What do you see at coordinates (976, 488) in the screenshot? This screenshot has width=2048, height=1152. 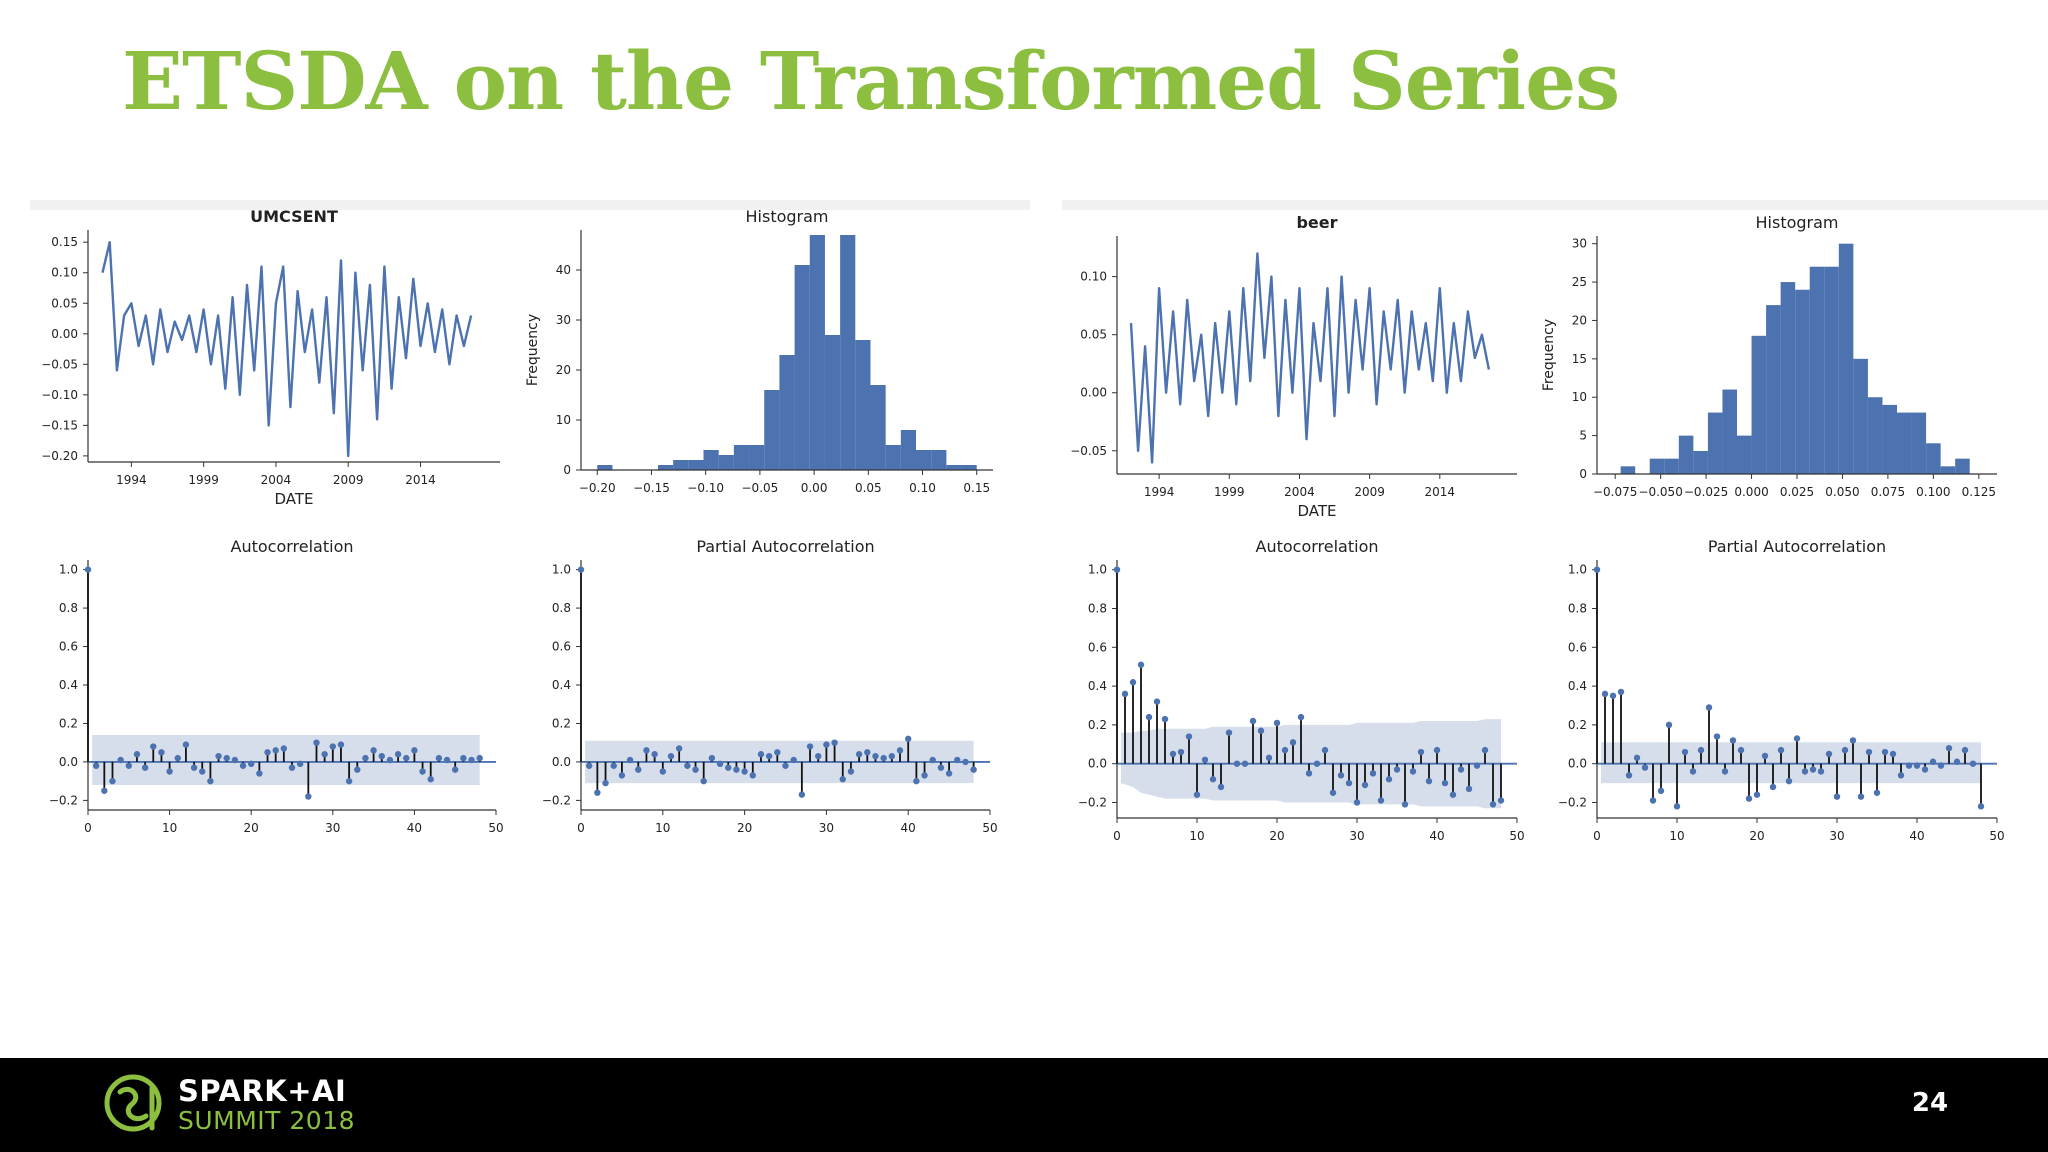 I see `x-tick-label: 0.15` at bounding box center [976, 488].